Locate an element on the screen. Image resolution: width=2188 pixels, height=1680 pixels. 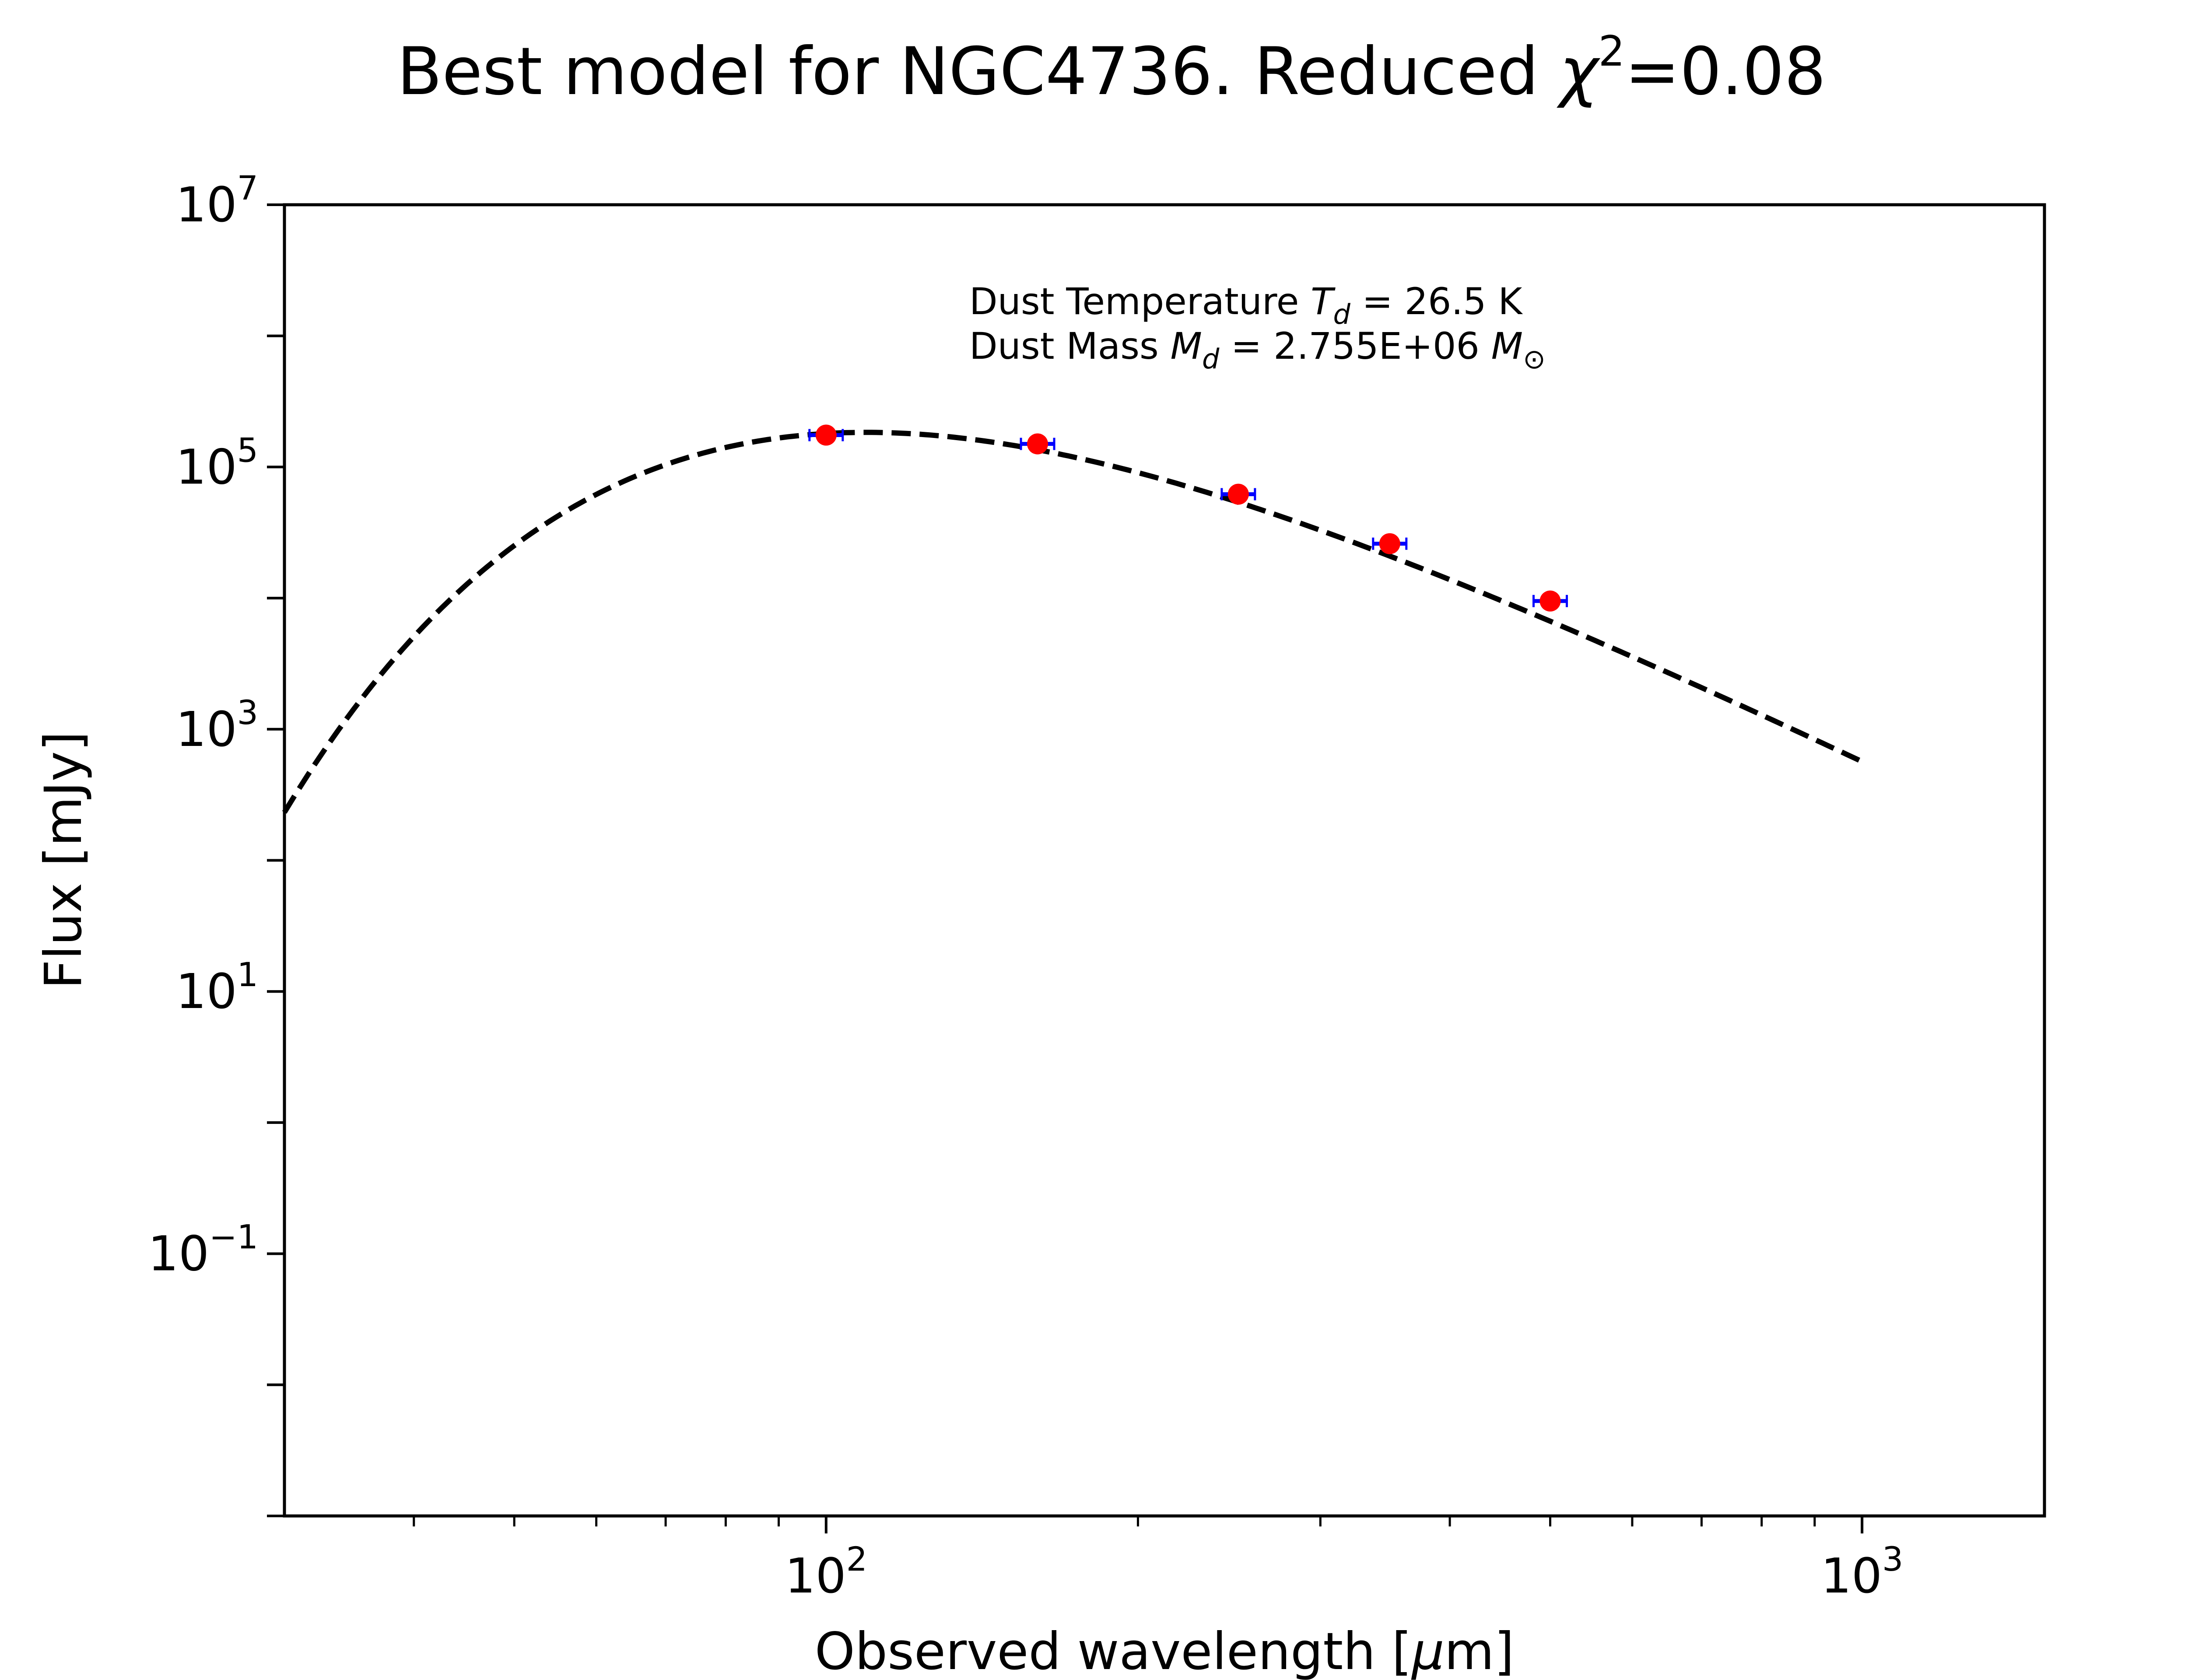
title-chi: χ is located at coordinates (1579, 72).